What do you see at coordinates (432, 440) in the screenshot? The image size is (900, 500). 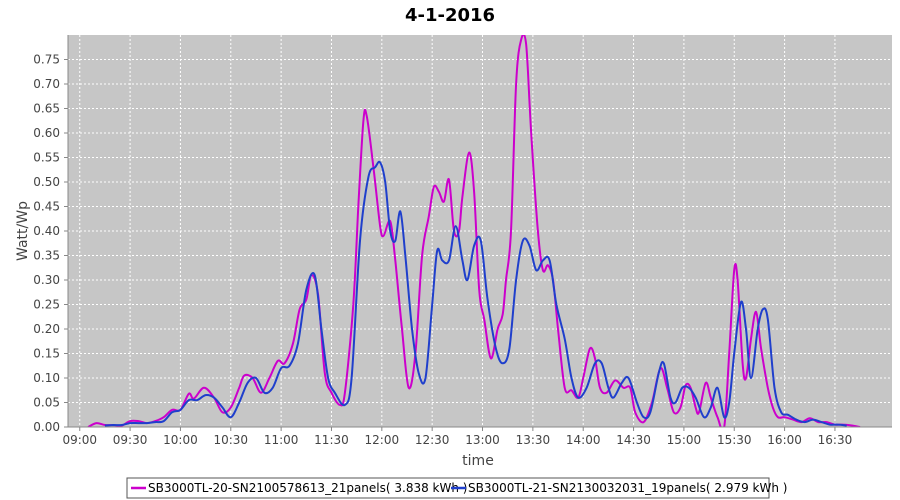 I see `x-tick-label: 12:30` at bounding box center [432, 440].